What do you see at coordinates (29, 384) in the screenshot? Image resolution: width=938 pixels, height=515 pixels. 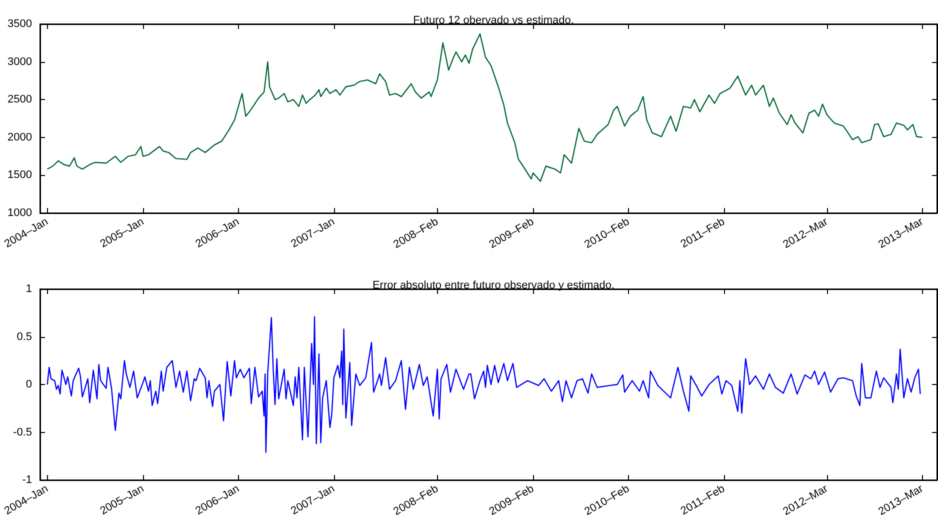 I see `y-tick-label: 0` at bounding box center [29, 384].